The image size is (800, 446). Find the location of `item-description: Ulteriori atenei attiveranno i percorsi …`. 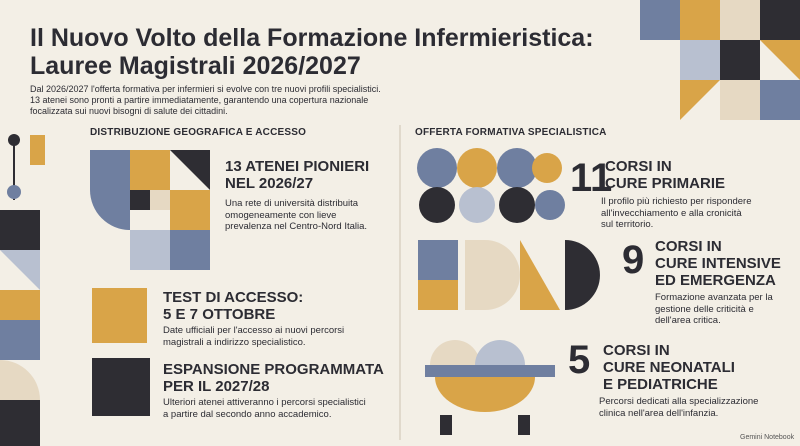

item-description: Ulteriori atenei attiveranno i percorsi … is located at coordinates (264, 402).